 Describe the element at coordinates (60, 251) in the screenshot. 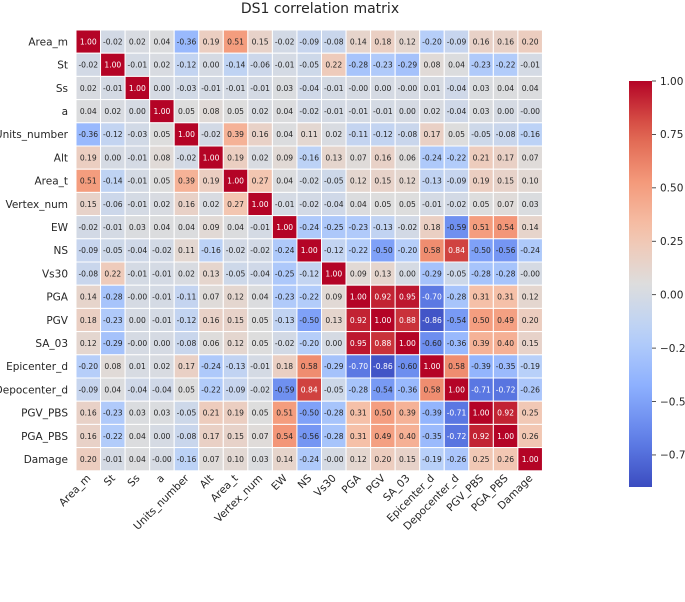

I see `y-tick-label: NS` at that location.